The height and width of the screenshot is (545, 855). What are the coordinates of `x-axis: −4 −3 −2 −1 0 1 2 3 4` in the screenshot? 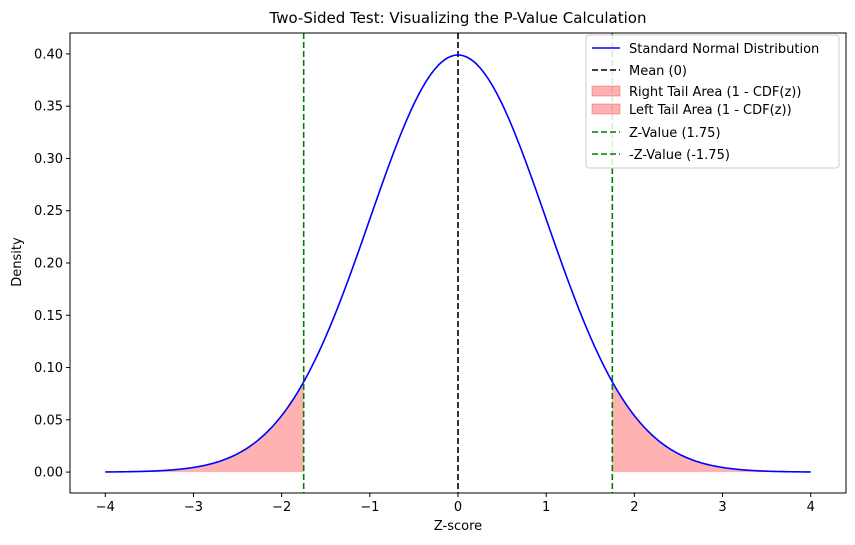 It's located at (455, 504).